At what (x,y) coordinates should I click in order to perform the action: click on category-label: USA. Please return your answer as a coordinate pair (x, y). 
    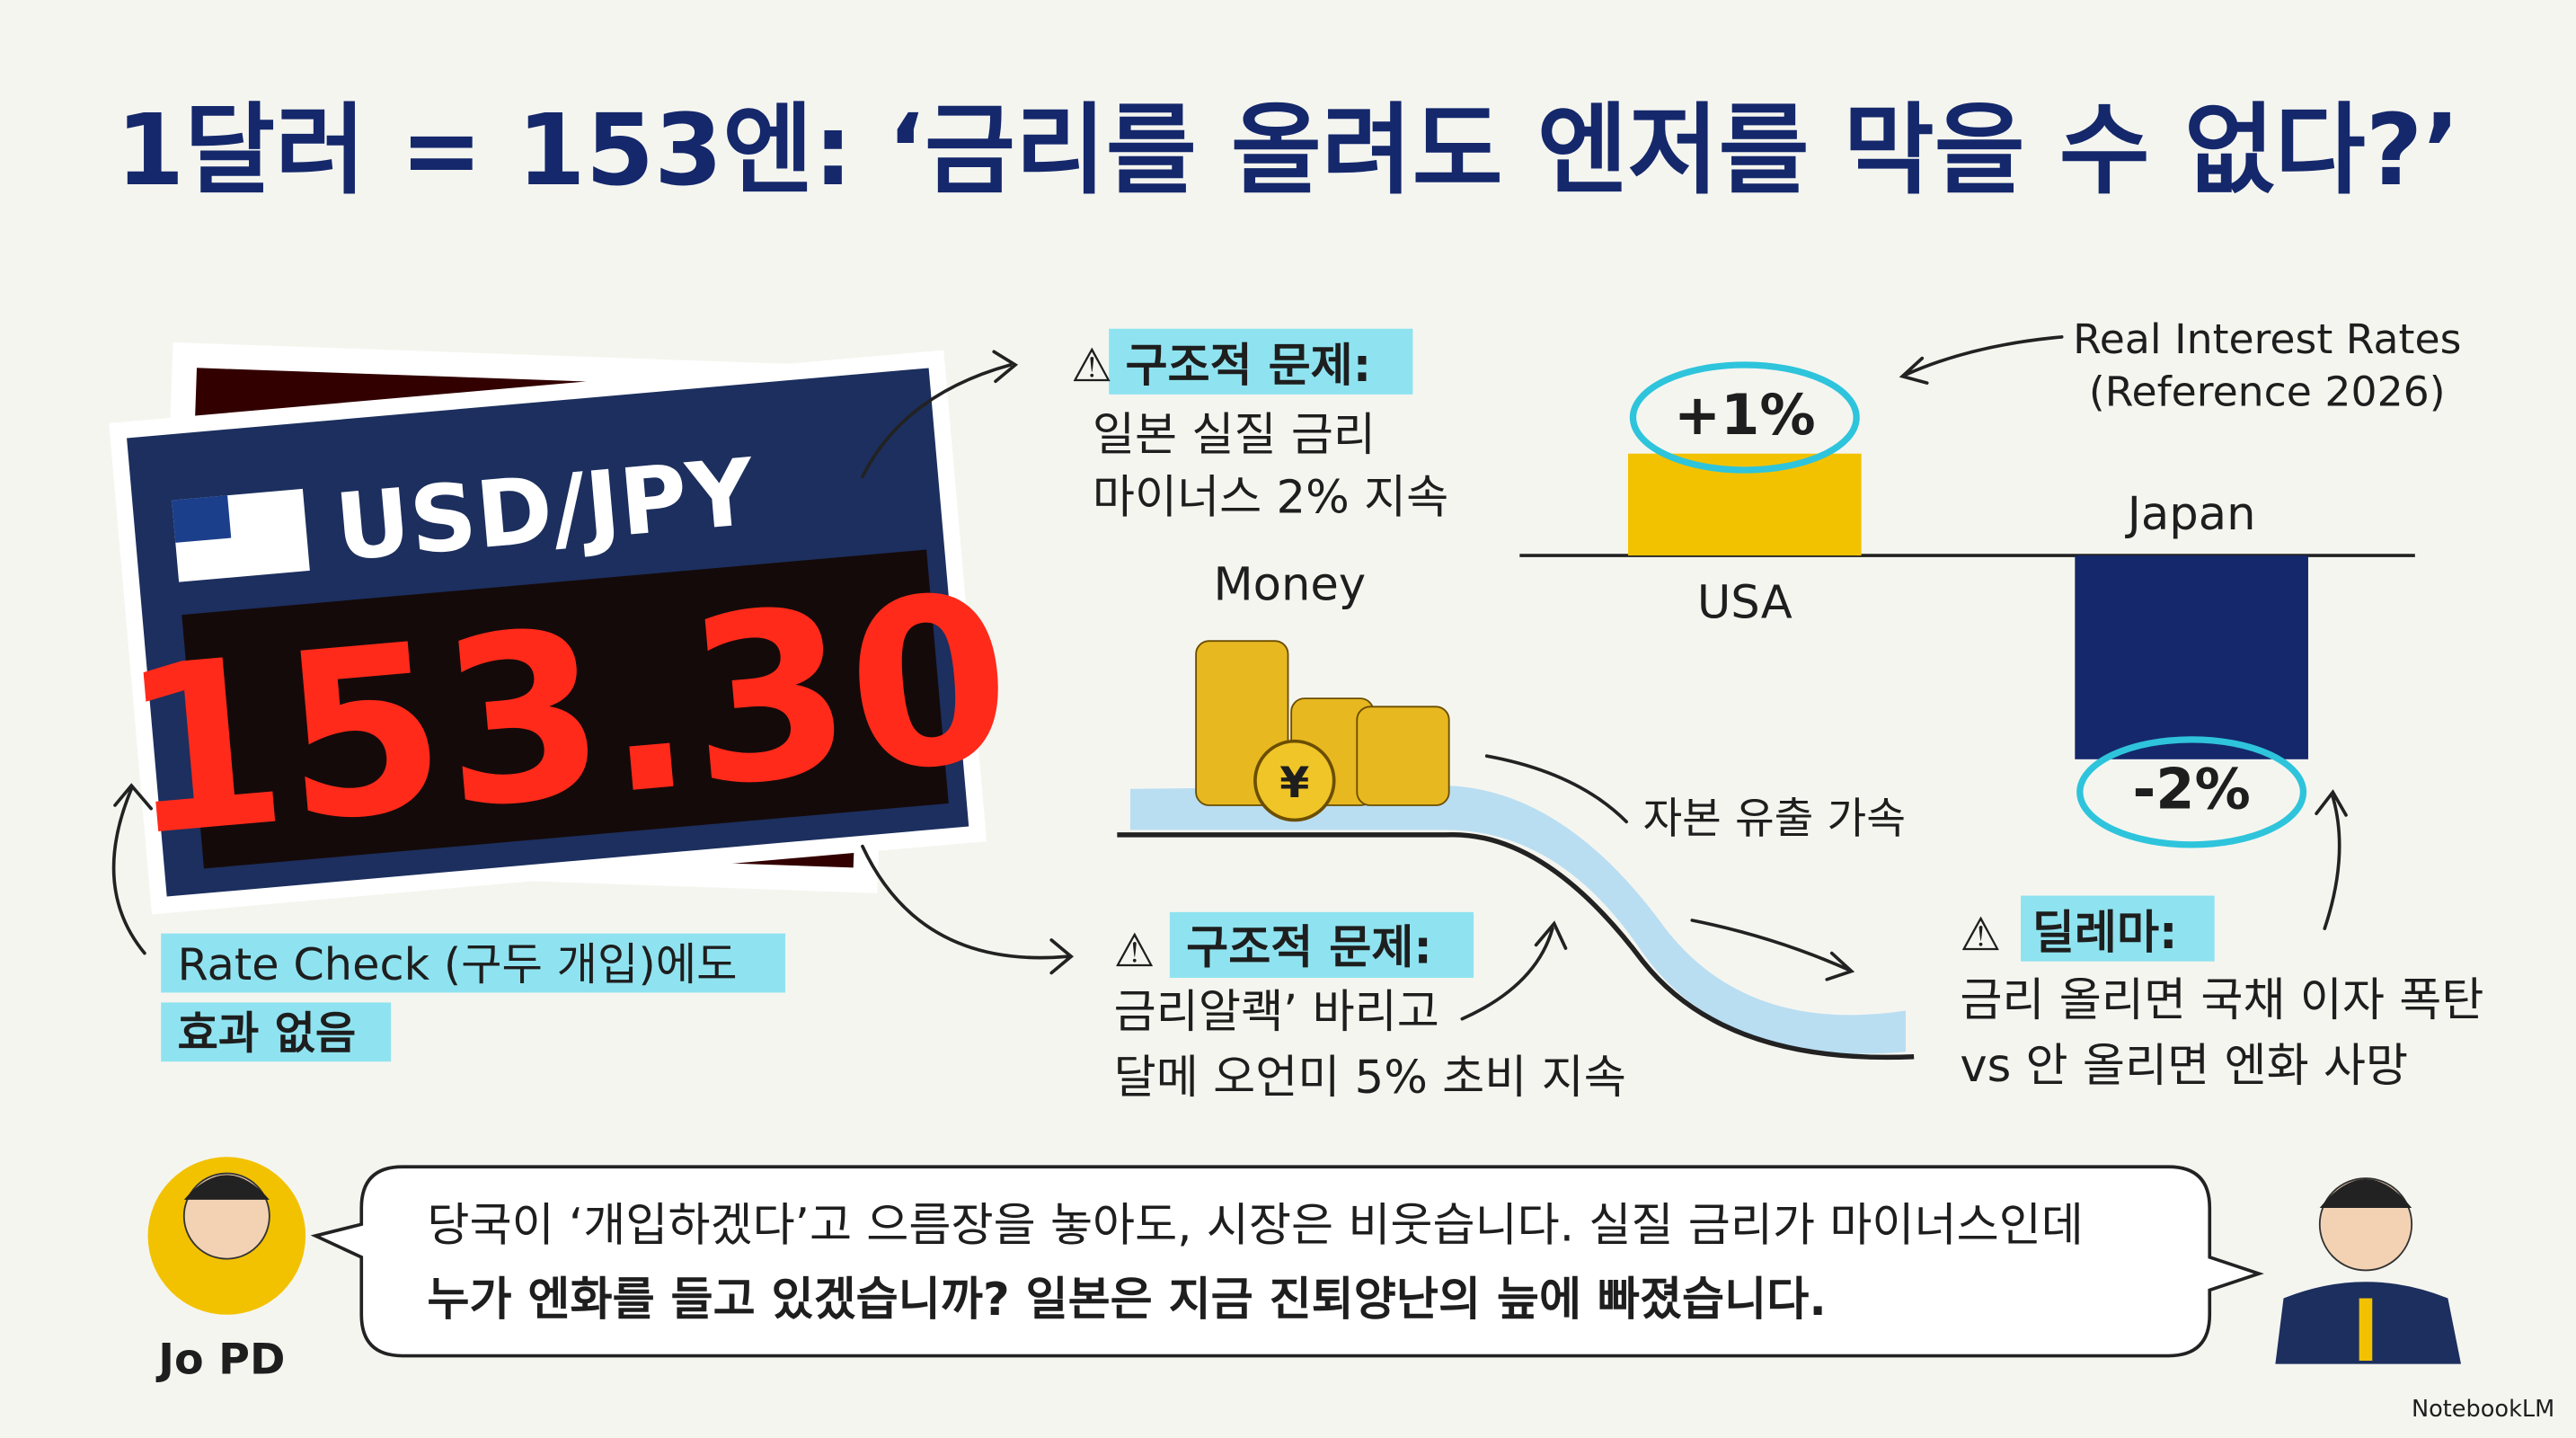
    Looking at the image, I should click on (1745, 603).